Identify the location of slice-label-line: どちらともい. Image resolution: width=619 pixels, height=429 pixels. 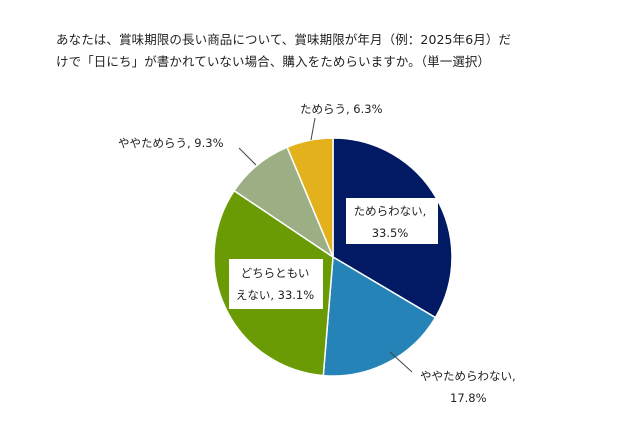
(275, 273).